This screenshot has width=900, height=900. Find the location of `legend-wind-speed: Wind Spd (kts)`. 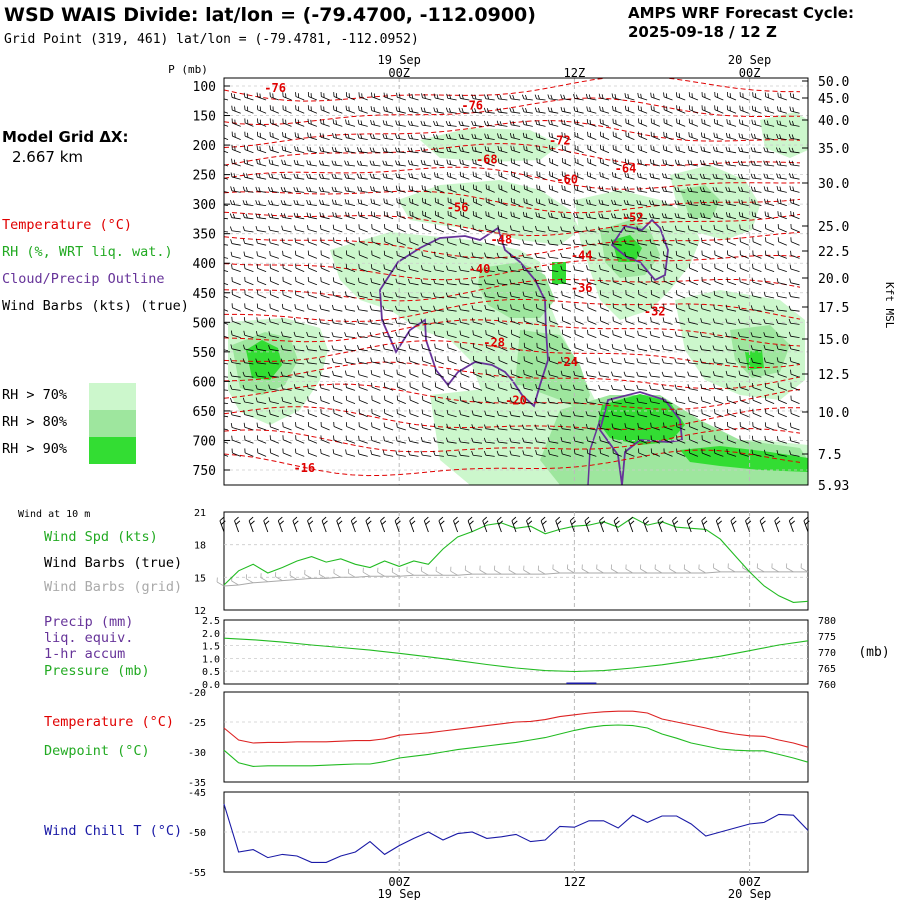

legend-wind-speed: Wind Spd (kts) is located at coordinates (101, 537).